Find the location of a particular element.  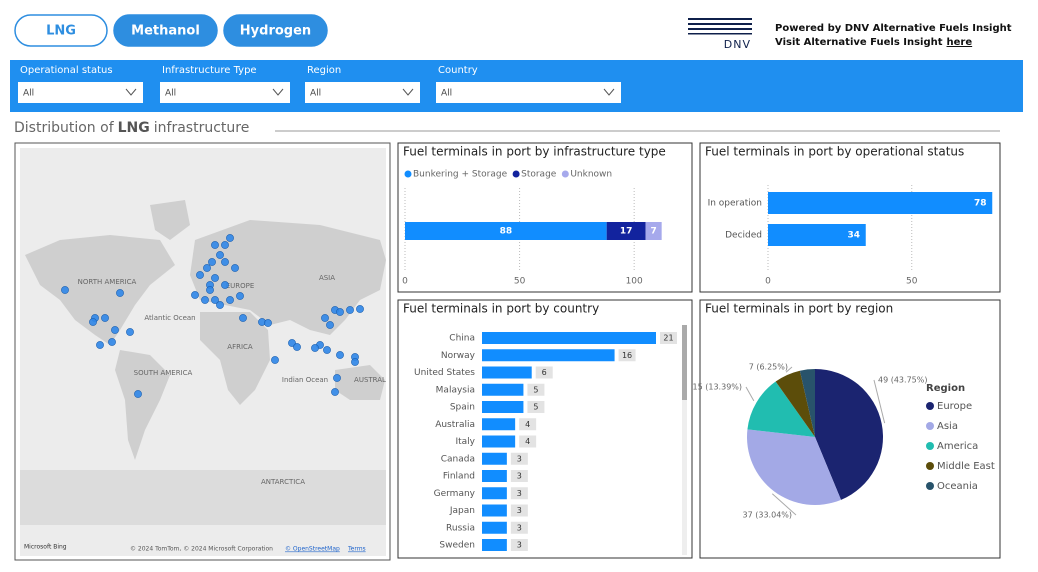

tab-label: Hydrogen is located at coordinates (275, 31).